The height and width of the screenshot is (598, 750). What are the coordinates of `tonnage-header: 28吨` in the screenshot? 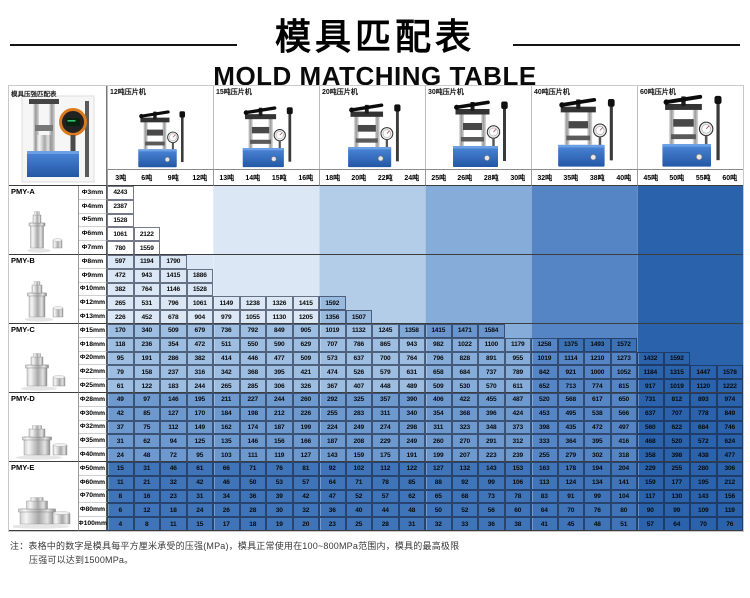 It's located at (491, 177).